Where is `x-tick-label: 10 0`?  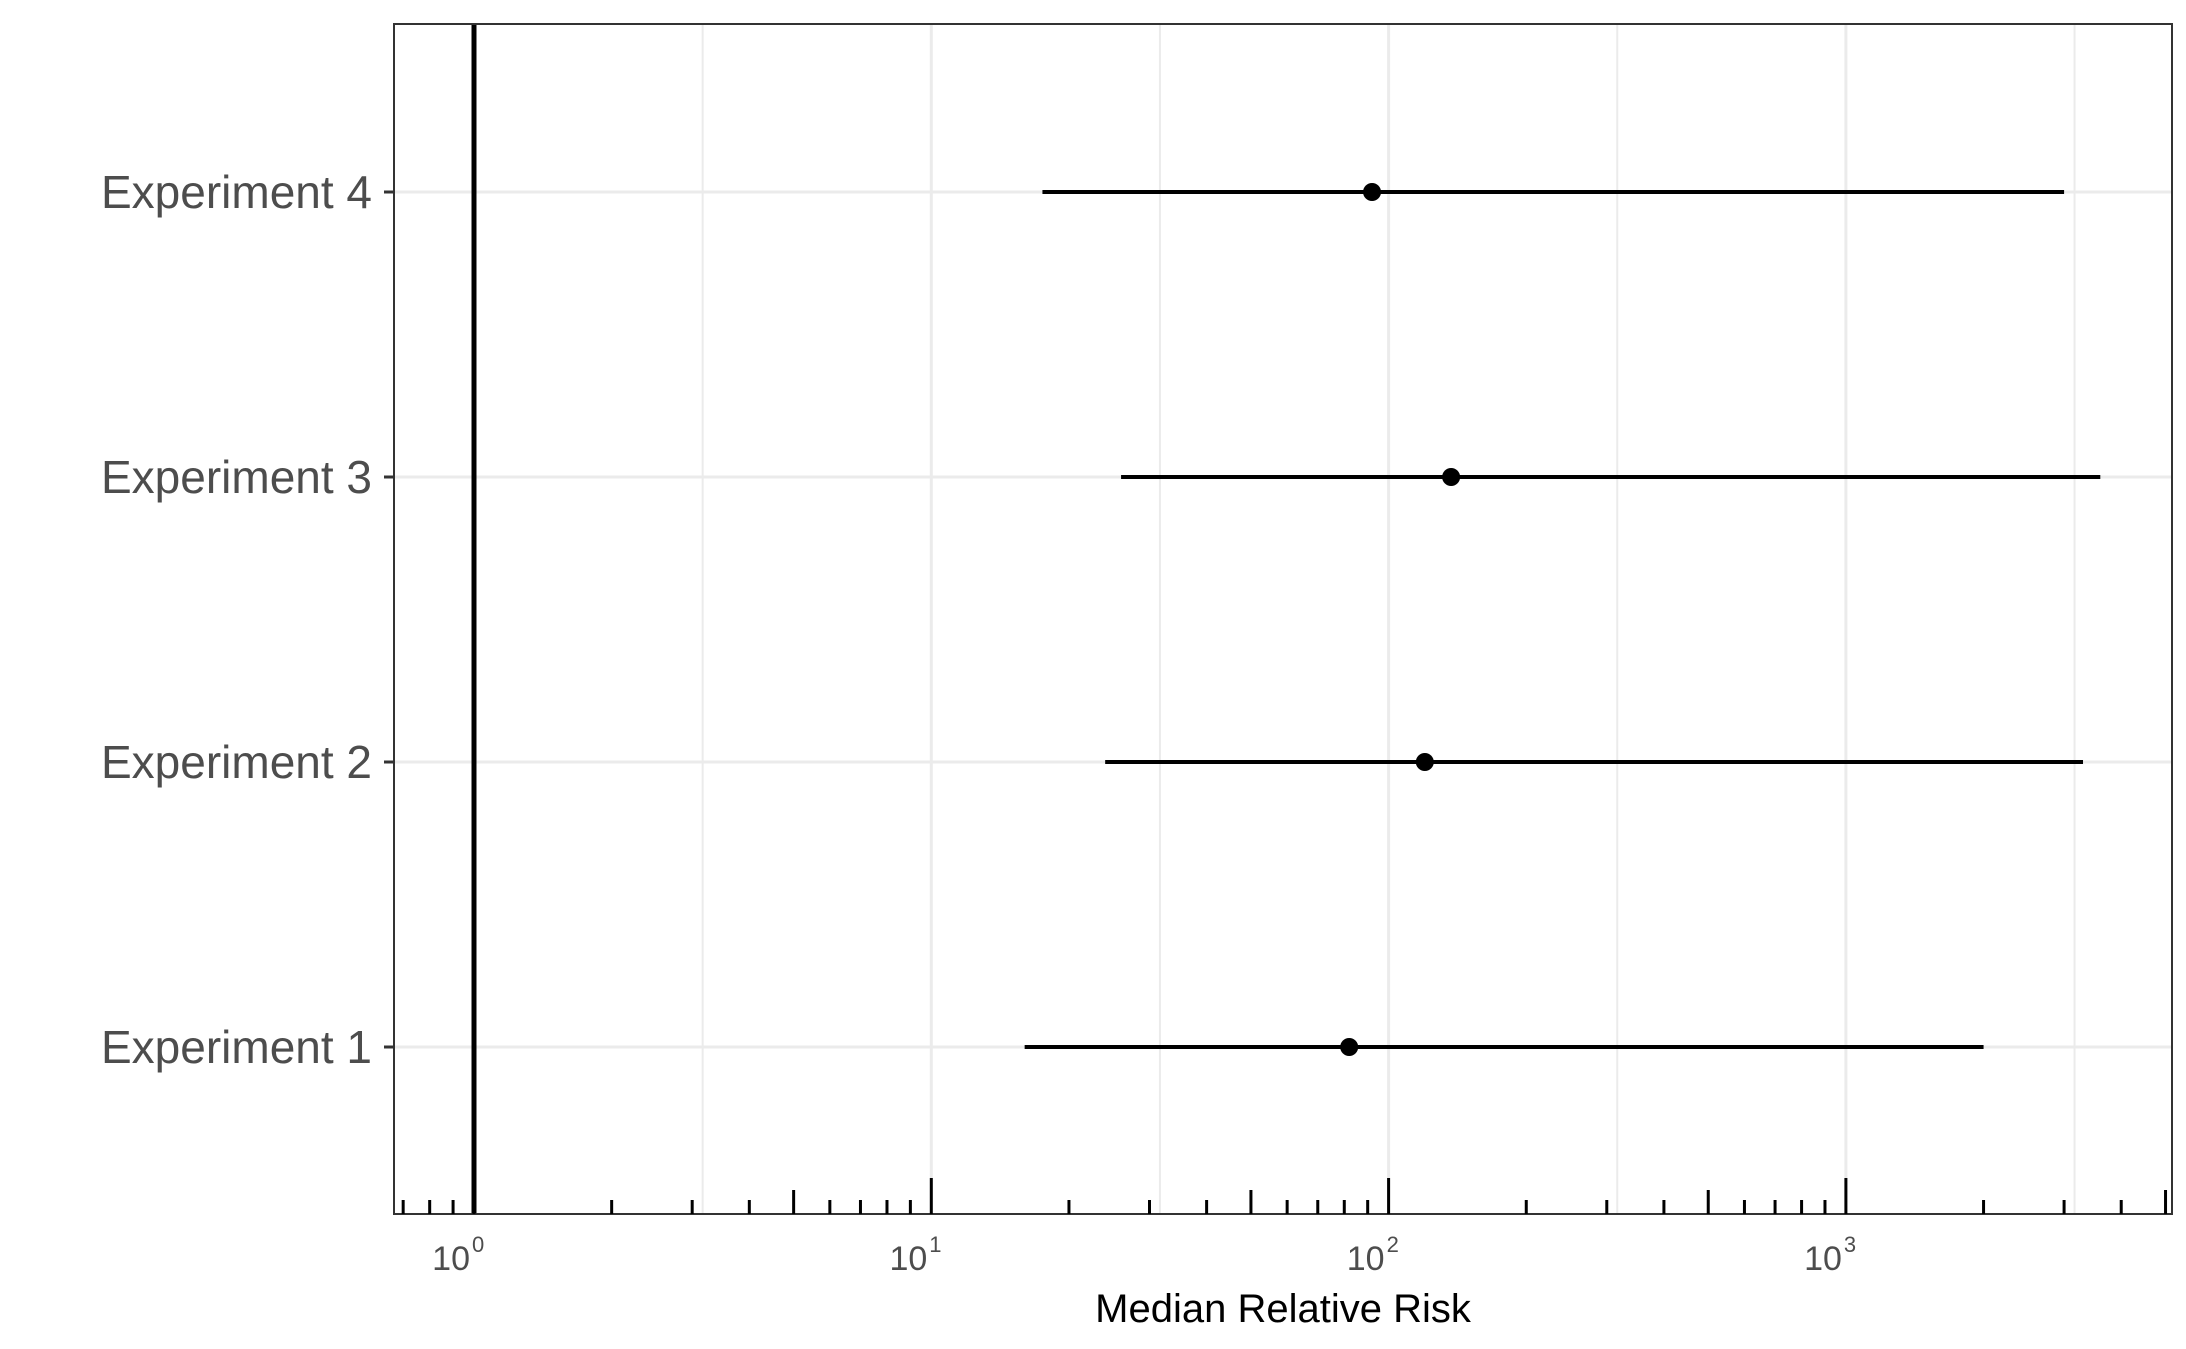
x-tick-label: 10 0 is located at coordinates (458, 1255).